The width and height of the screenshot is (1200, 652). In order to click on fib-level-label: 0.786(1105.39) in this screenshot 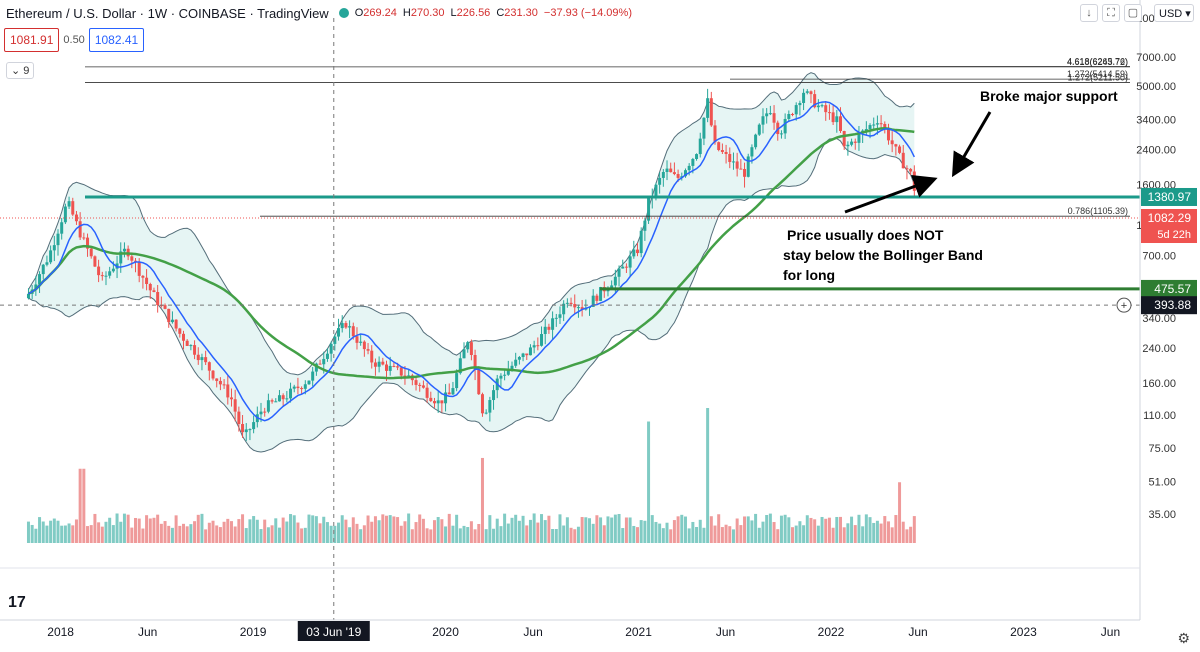, I will do `click(1098, 211)`.